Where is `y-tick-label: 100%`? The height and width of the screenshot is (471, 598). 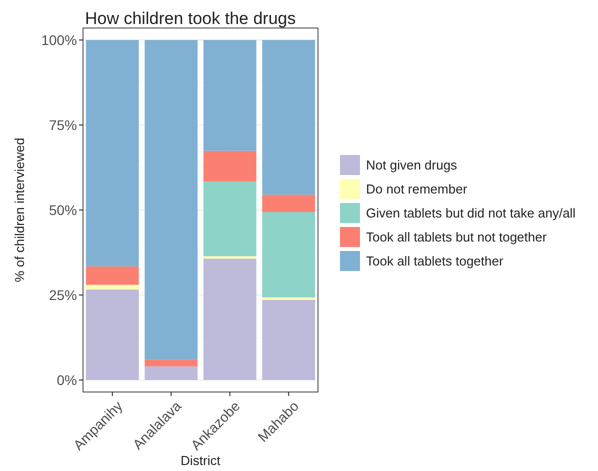
y-tick-label: 100% is located at coordinates (59, 40).